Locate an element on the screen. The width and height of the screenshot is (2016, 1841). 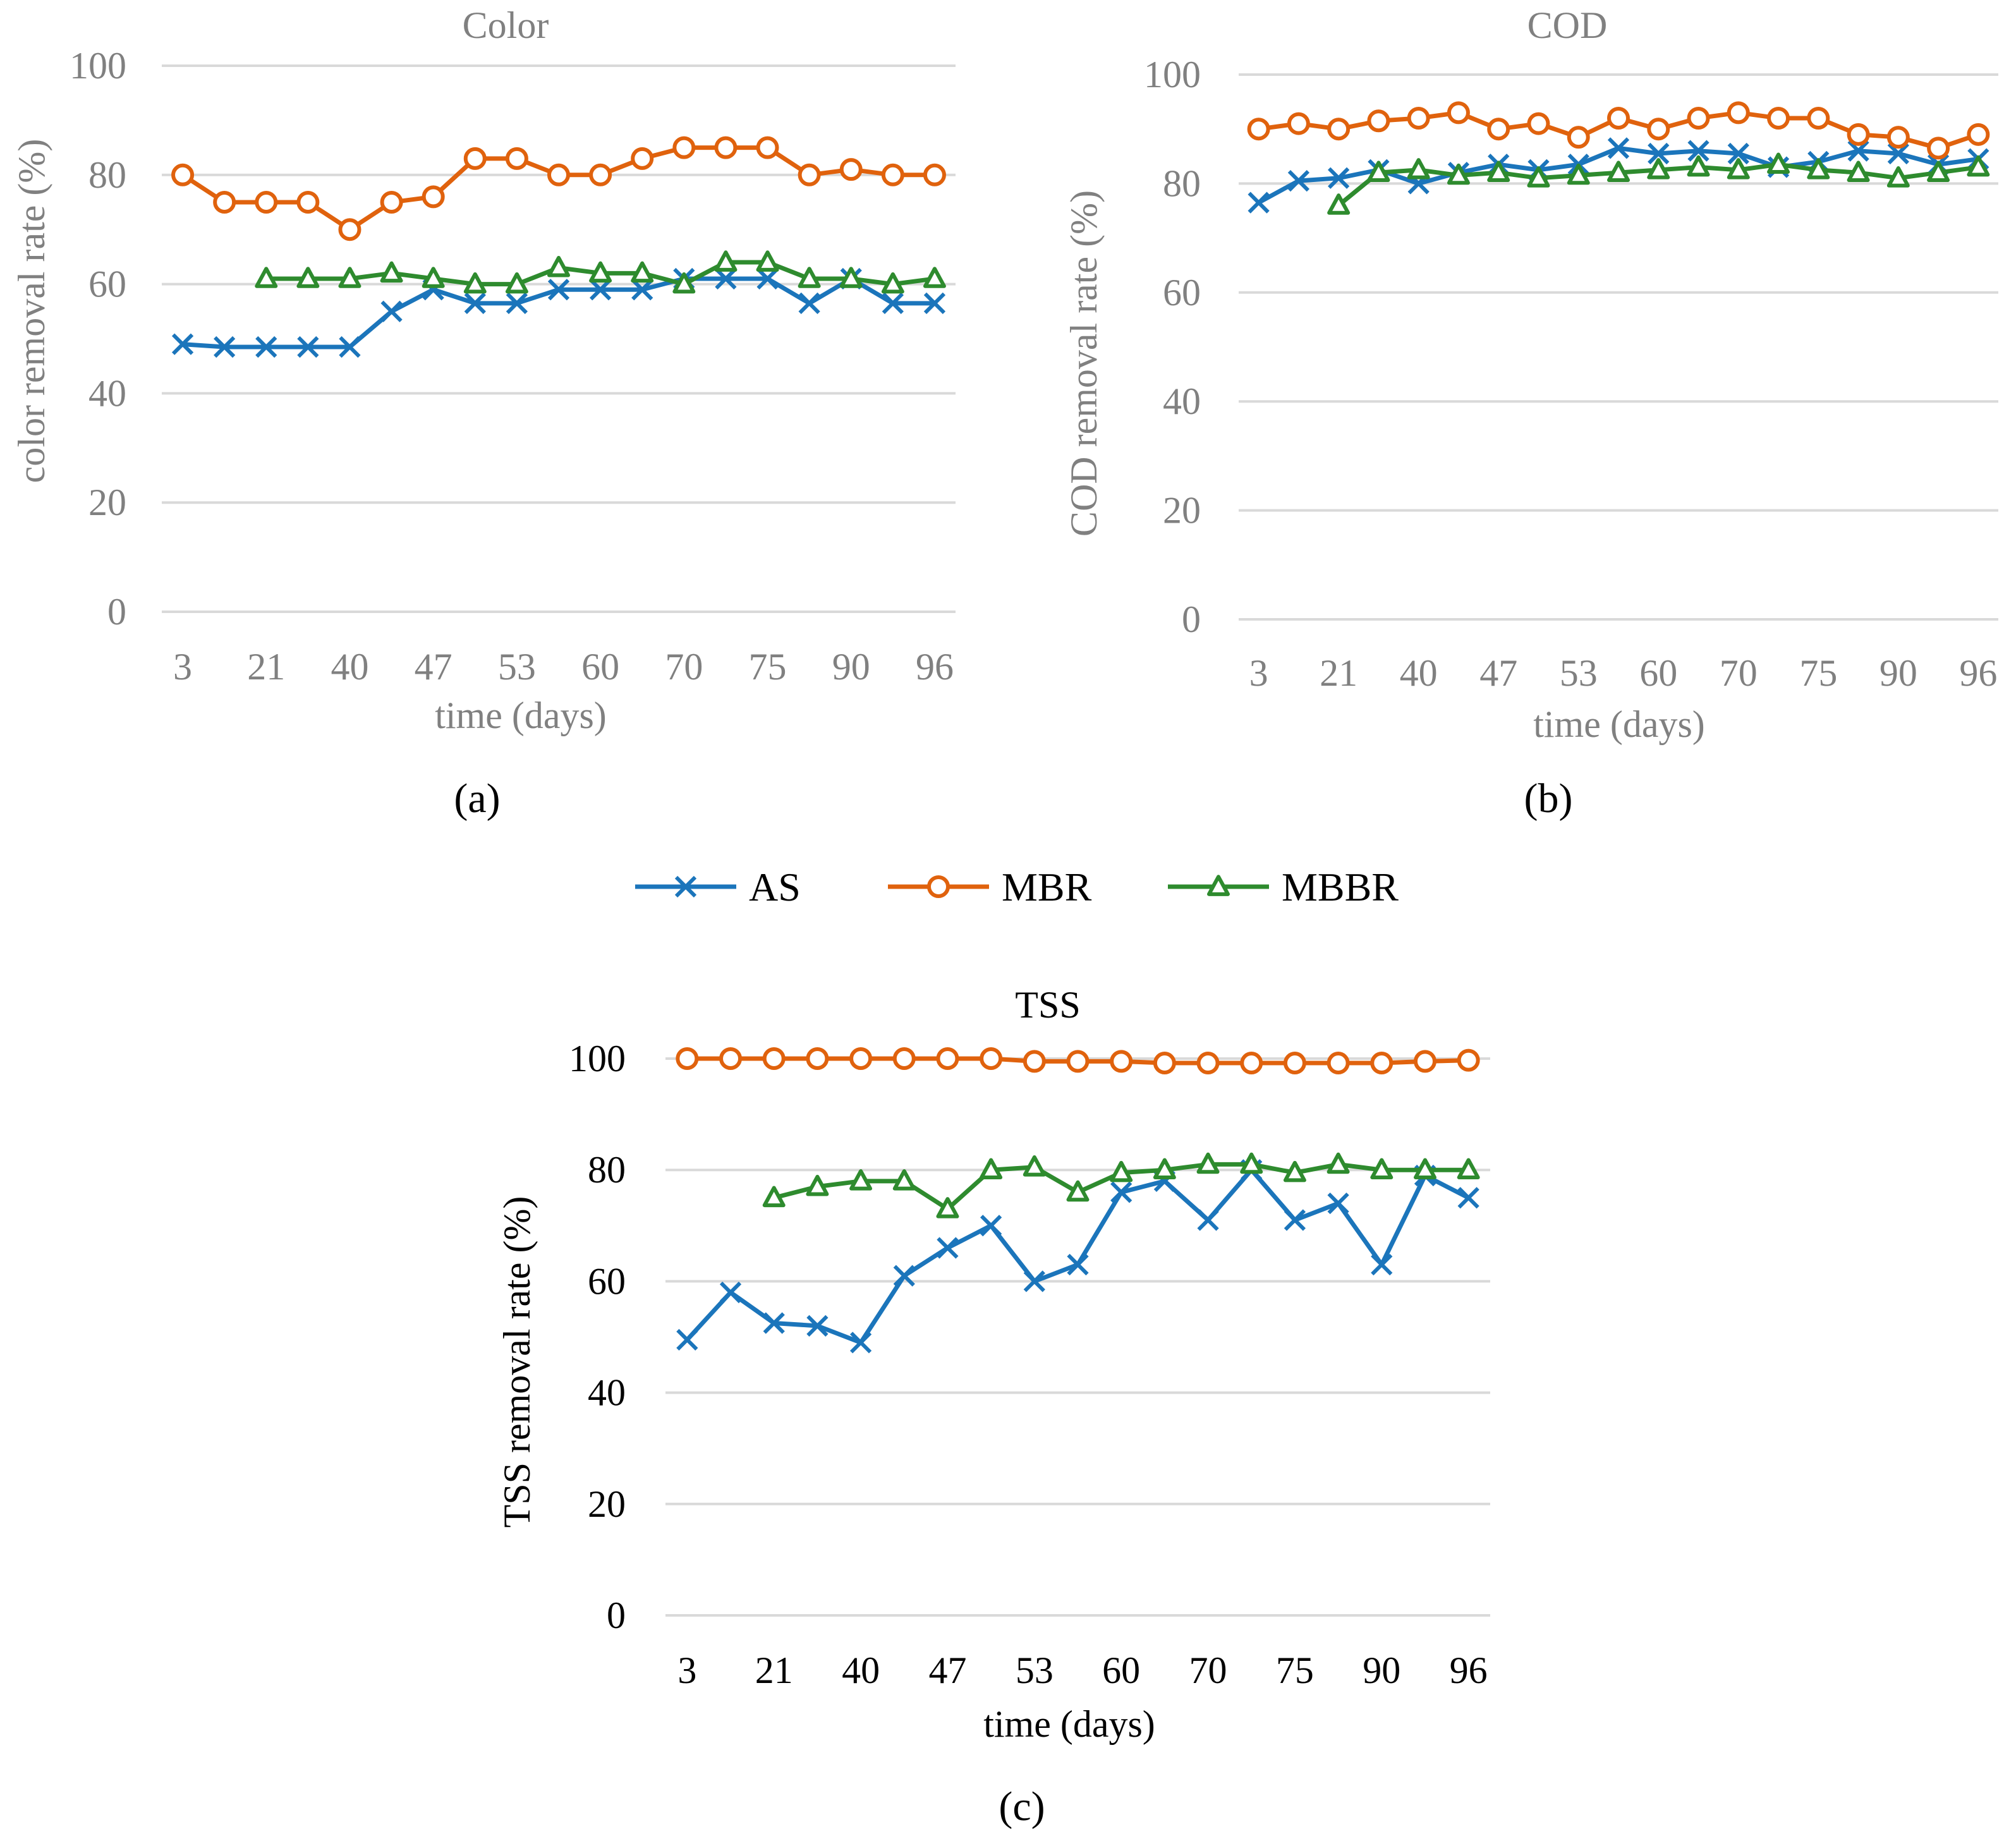
x-tick-label: 90 is located at coordinates (1381, 1670).